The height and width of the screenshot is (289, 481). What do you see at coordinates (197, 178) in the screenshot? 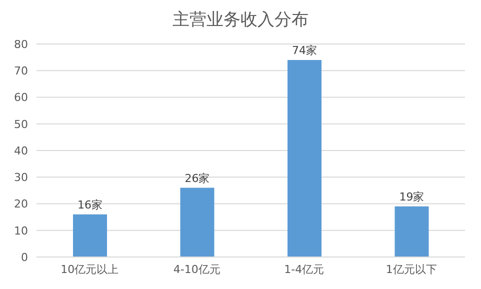
I see `data-label: 26家` at bounding box center [197, 178].